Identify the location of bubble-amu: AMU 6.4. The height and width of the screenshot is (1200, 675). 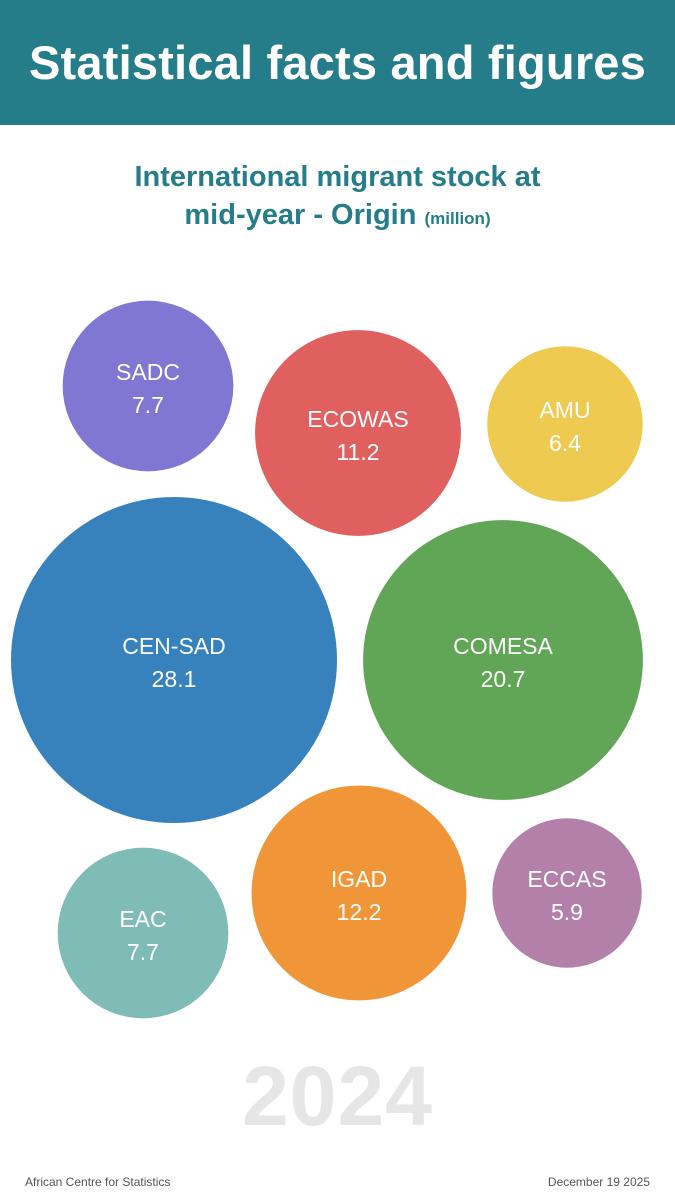
(565, 424).